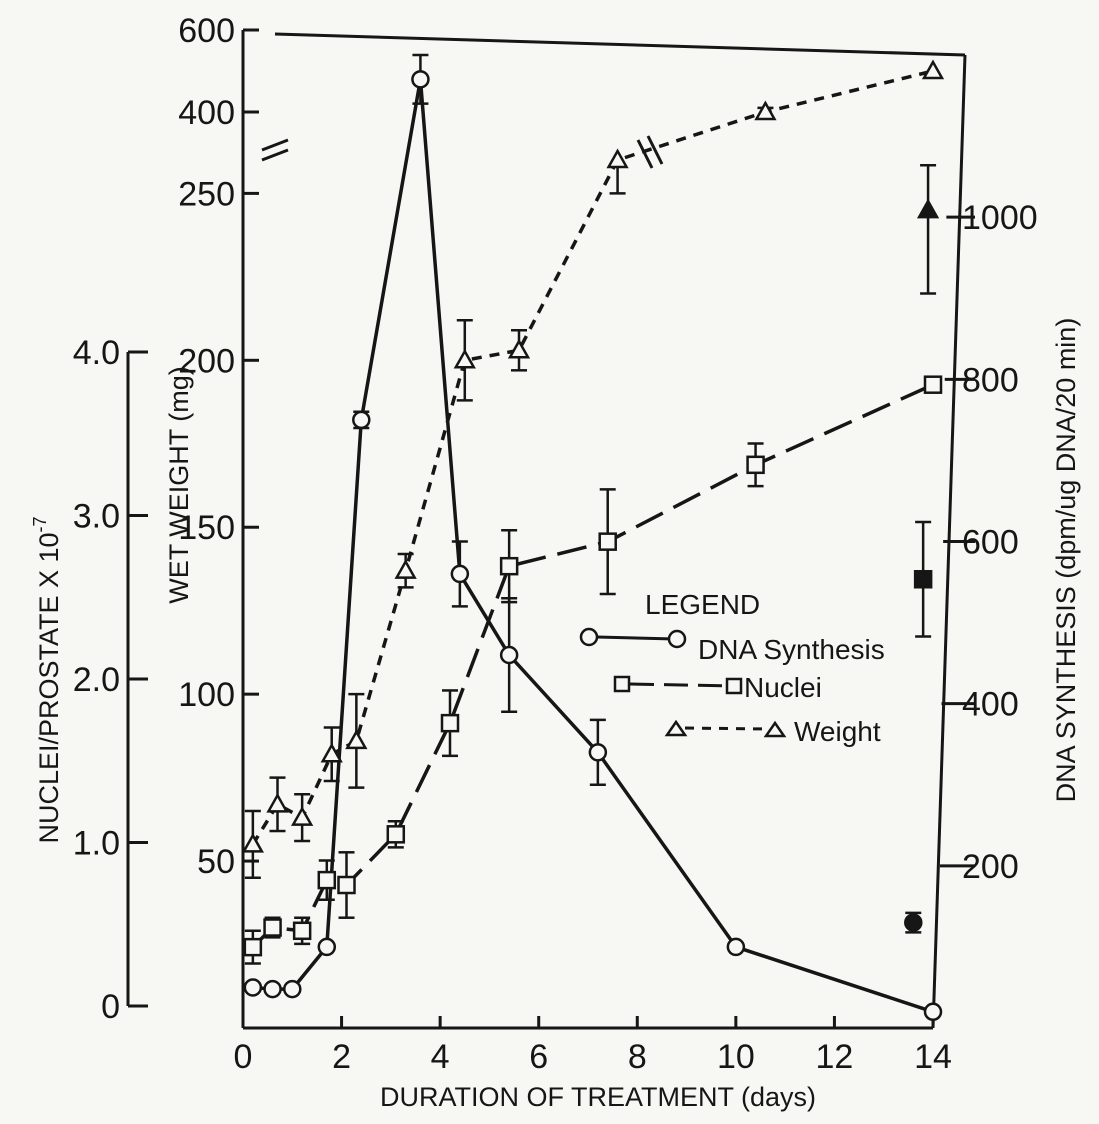 The image size is (1099, 1124). What do you see at coordinates (835, 1057) in the screenshot?
I see `x-tick-label: 12` at bounding box center [835, 1057].